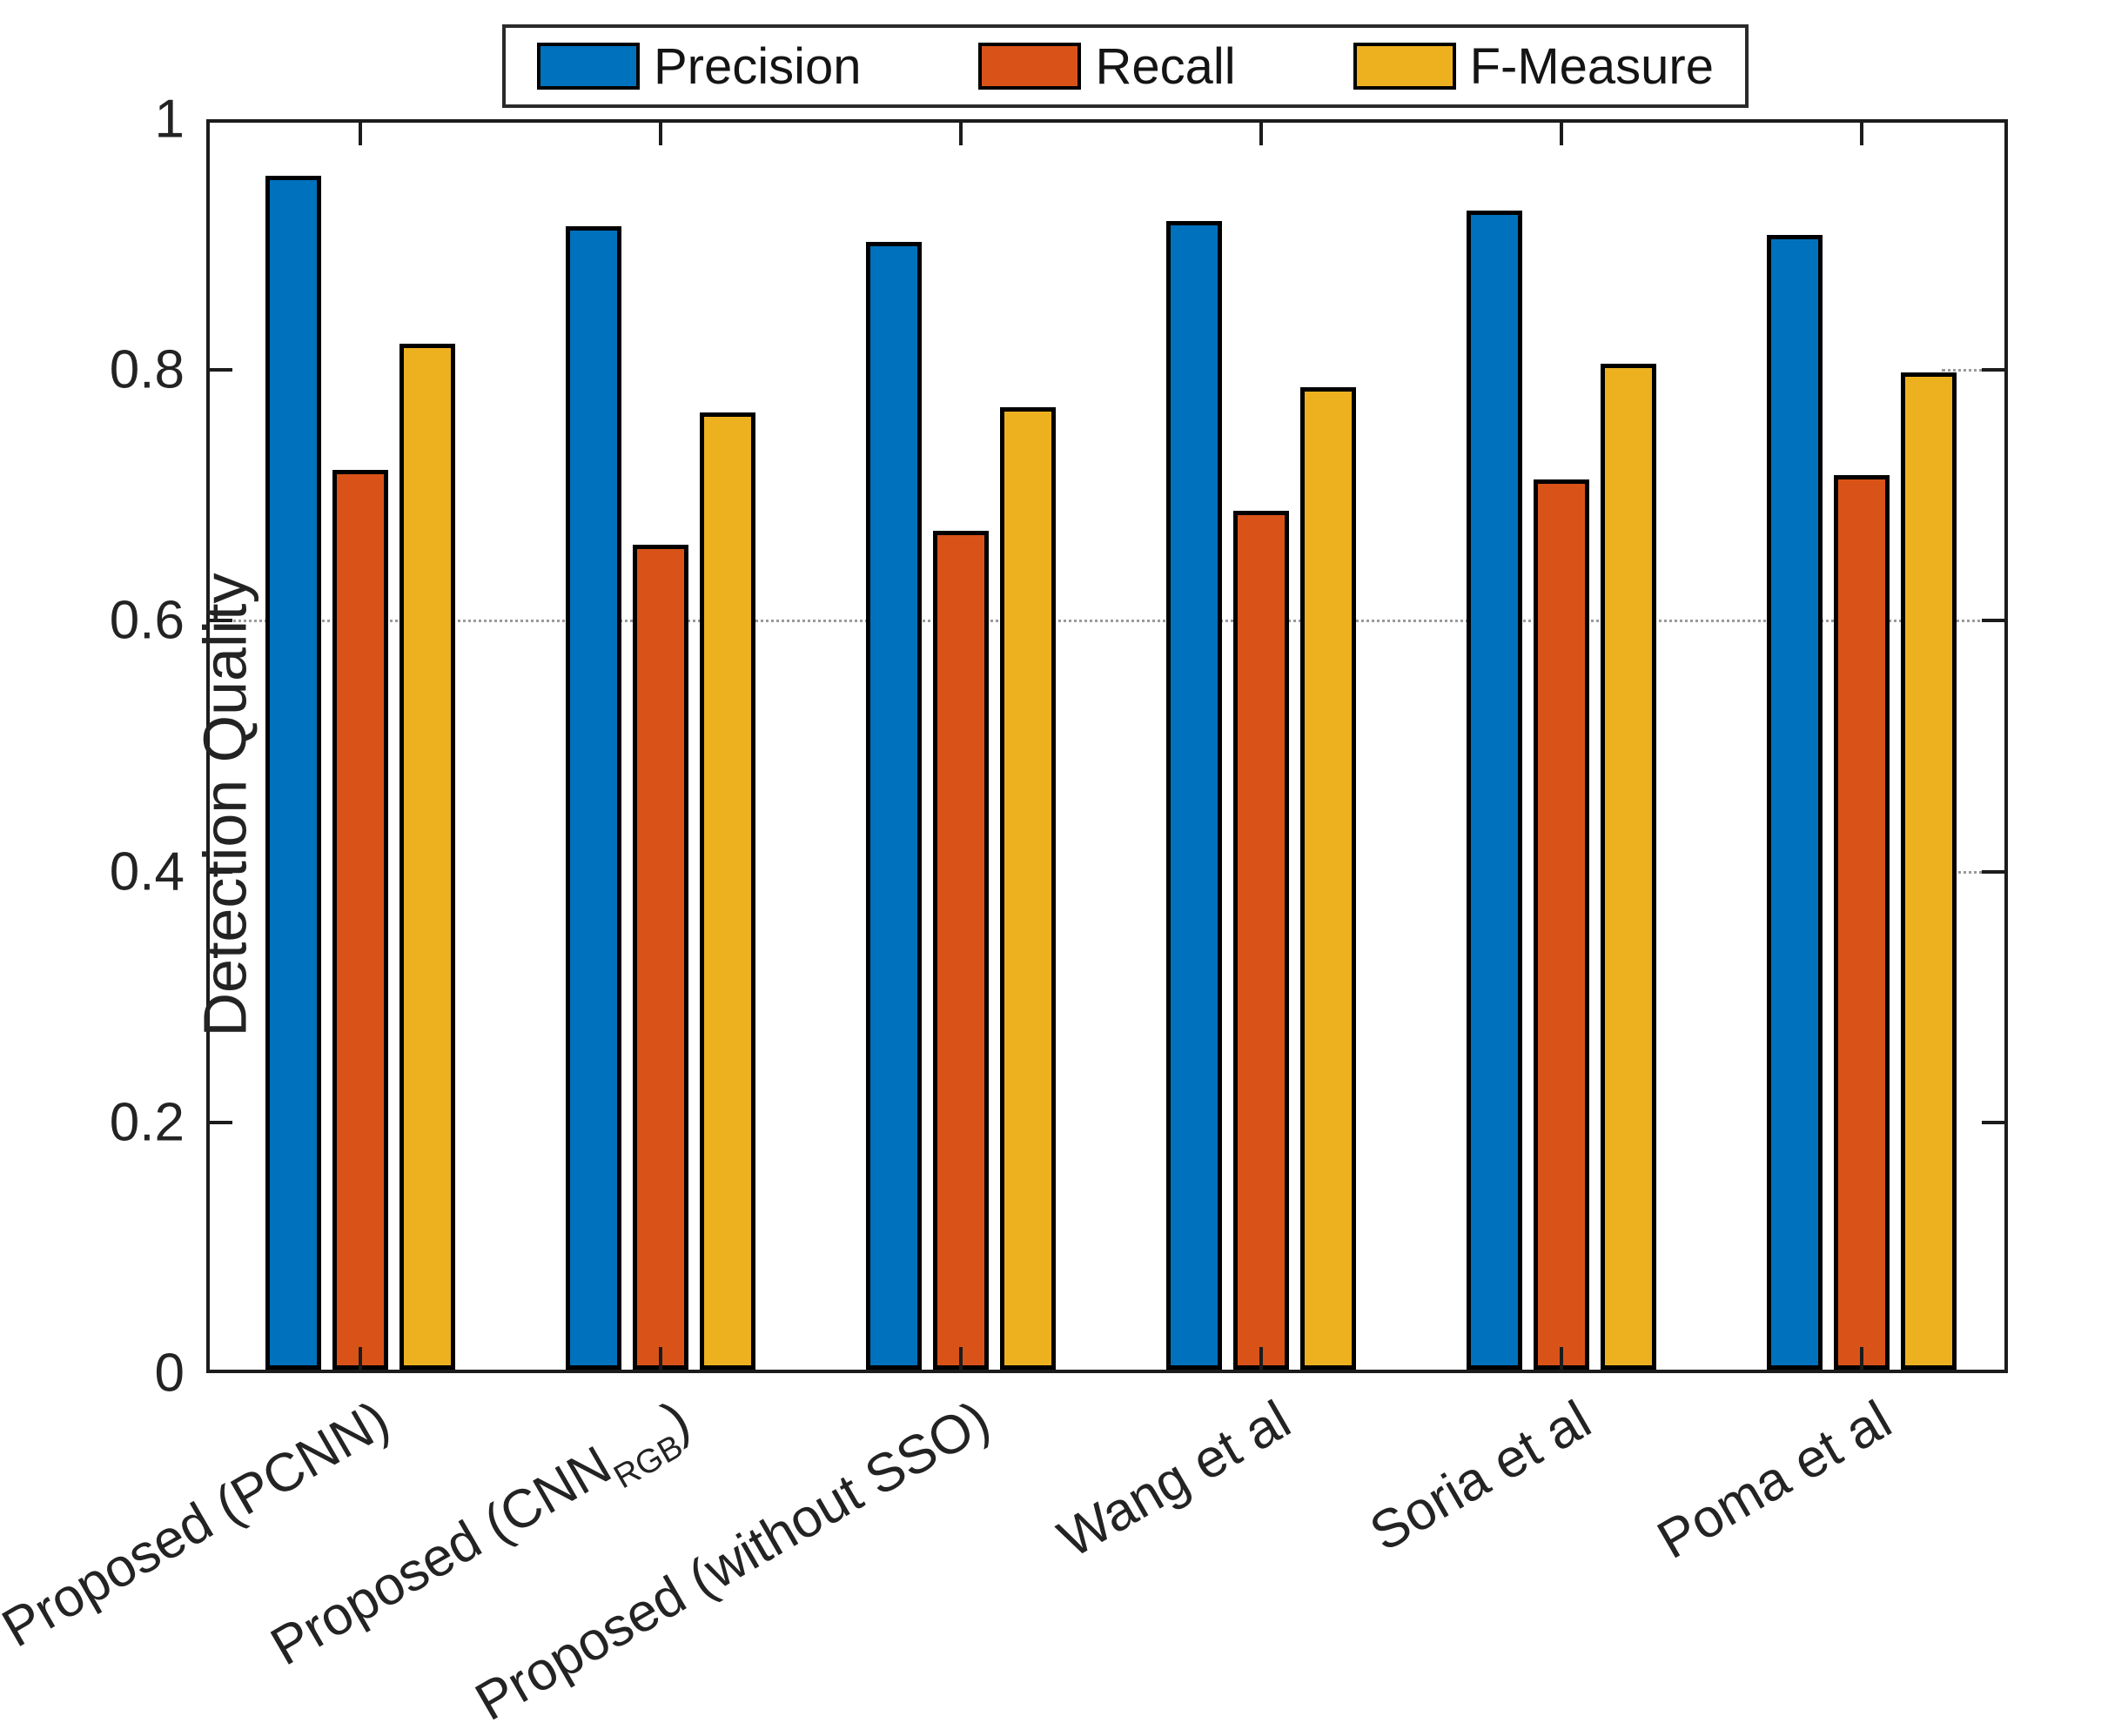 The width and height of the screenshot is (2108, 1736). I want to click on legend-item-precision: Precision, so click(699, 66).